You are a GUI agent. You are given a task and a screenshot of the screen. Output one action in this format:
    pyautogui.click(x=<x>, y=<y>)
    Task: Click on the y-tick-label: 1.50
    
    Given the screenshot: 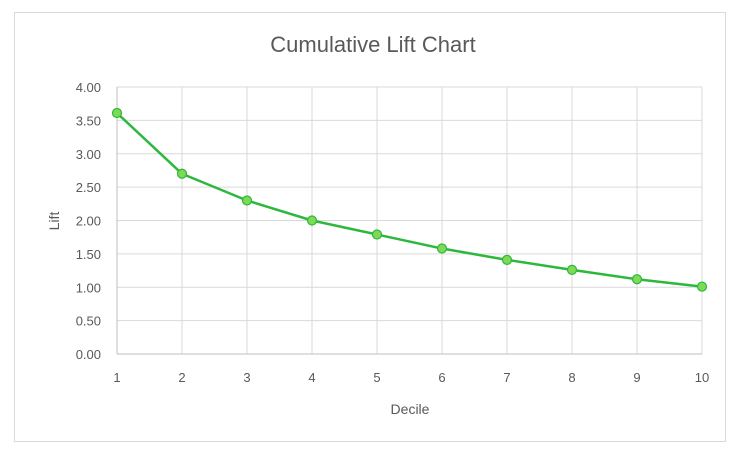 What is the action you would take?
    pyautogui.click(x=88, y=254)
    